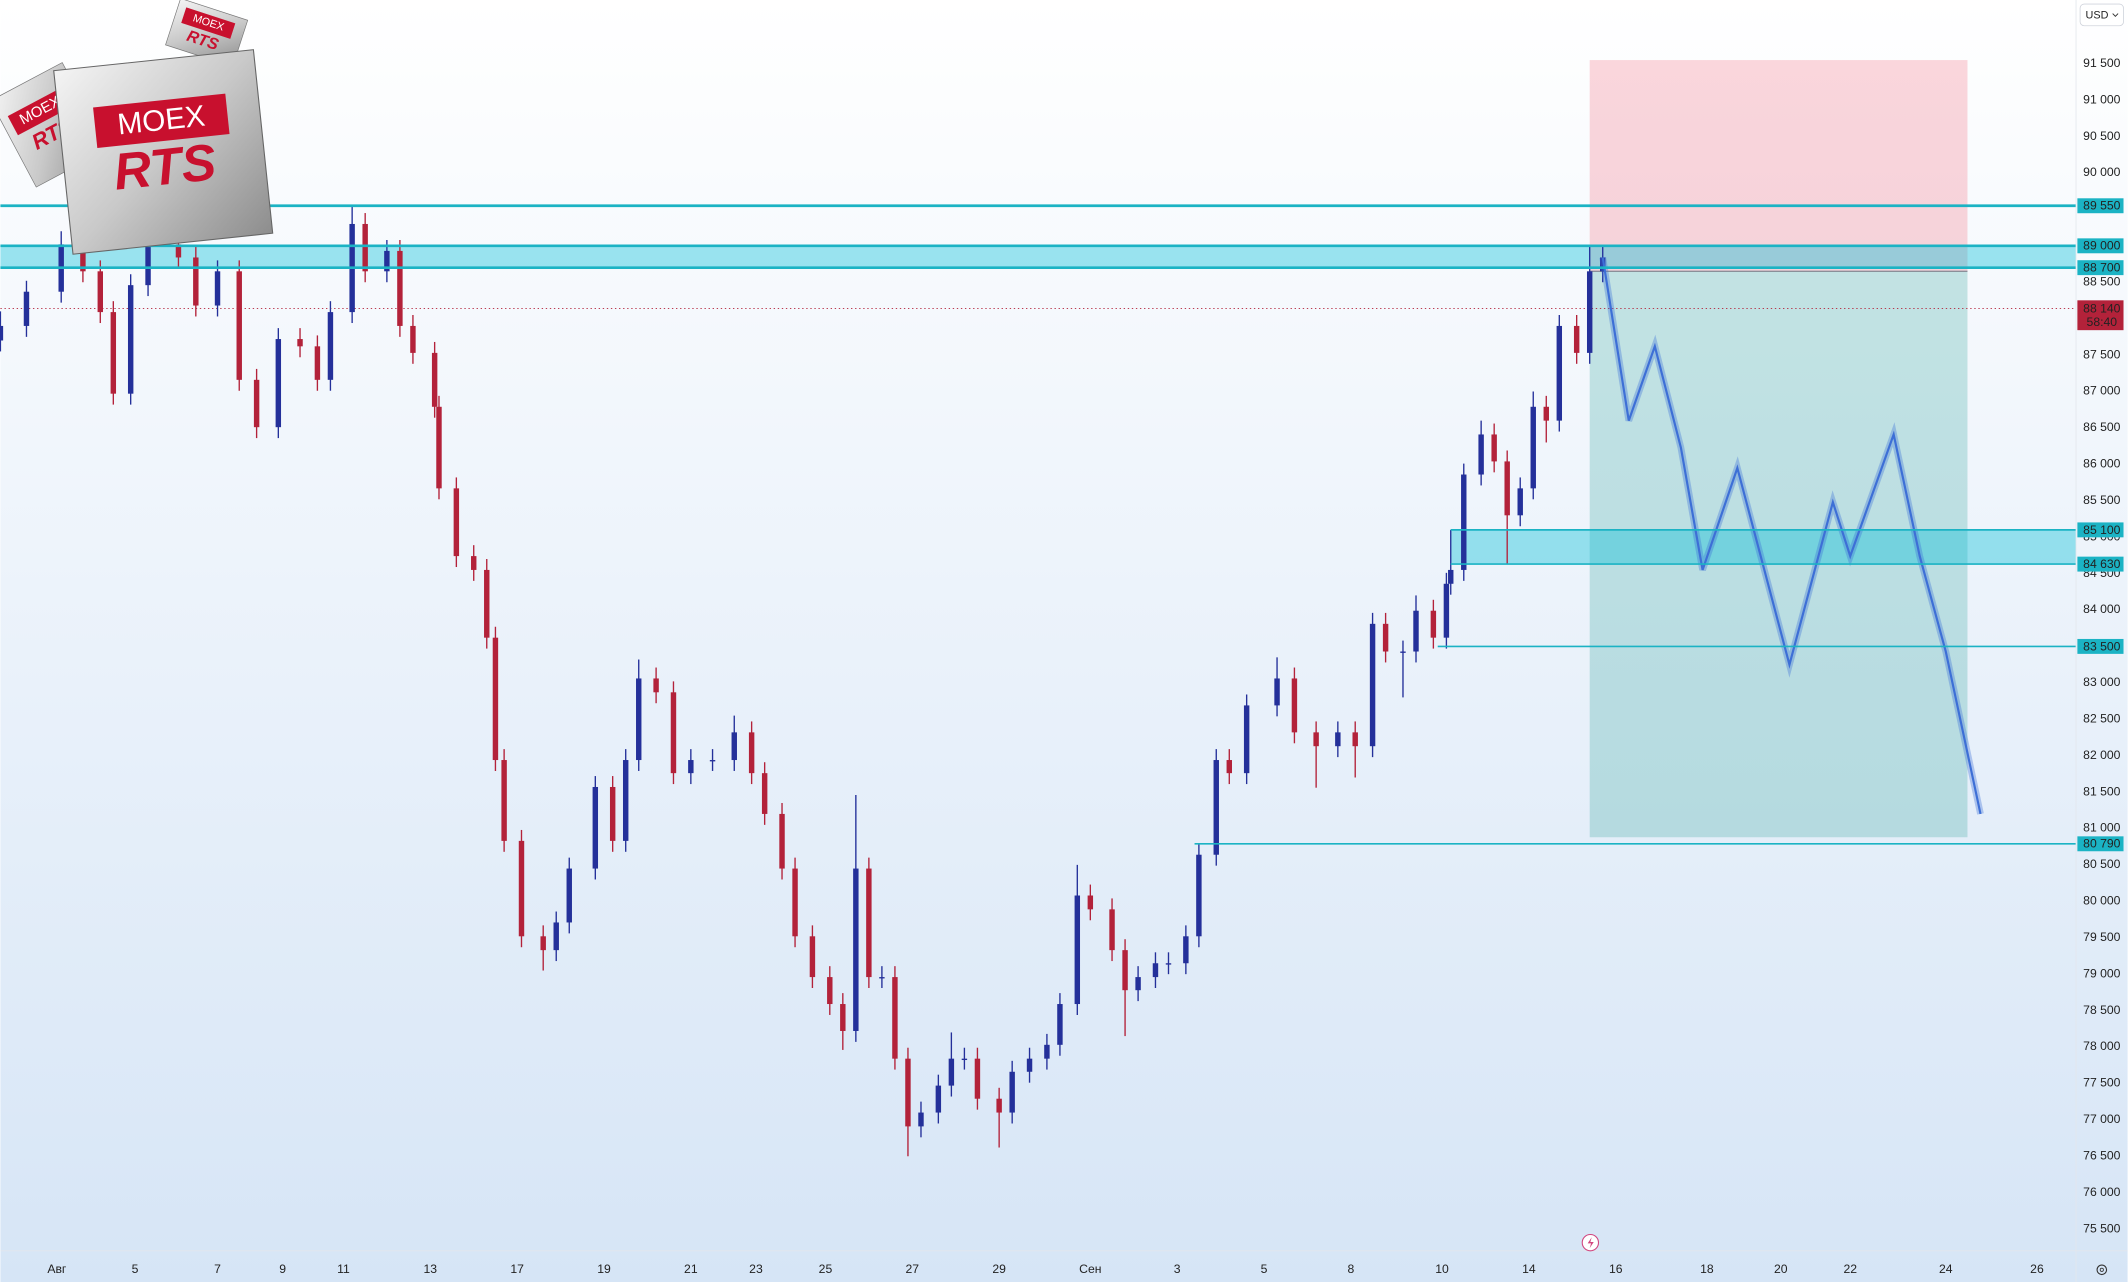 The width and height of the screenshot is (2128, 1282). Describe the element at coordinates (1442, 1269) in the screenshot. I see `x-tick-label: 10` at that location.